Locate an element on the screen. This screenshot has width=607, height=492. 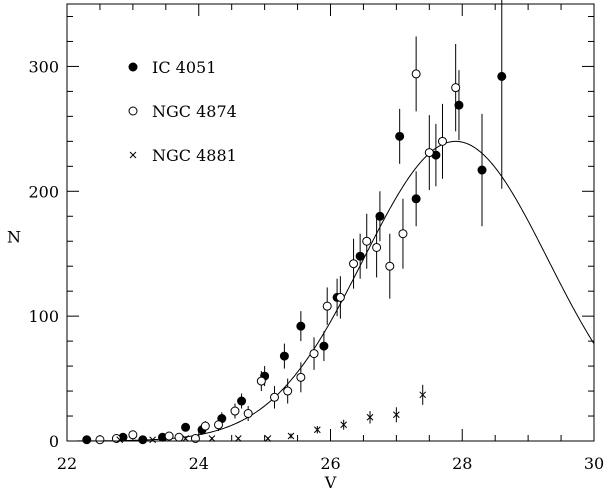
y-tick-label: 300 is located at coordinates (43, 66).